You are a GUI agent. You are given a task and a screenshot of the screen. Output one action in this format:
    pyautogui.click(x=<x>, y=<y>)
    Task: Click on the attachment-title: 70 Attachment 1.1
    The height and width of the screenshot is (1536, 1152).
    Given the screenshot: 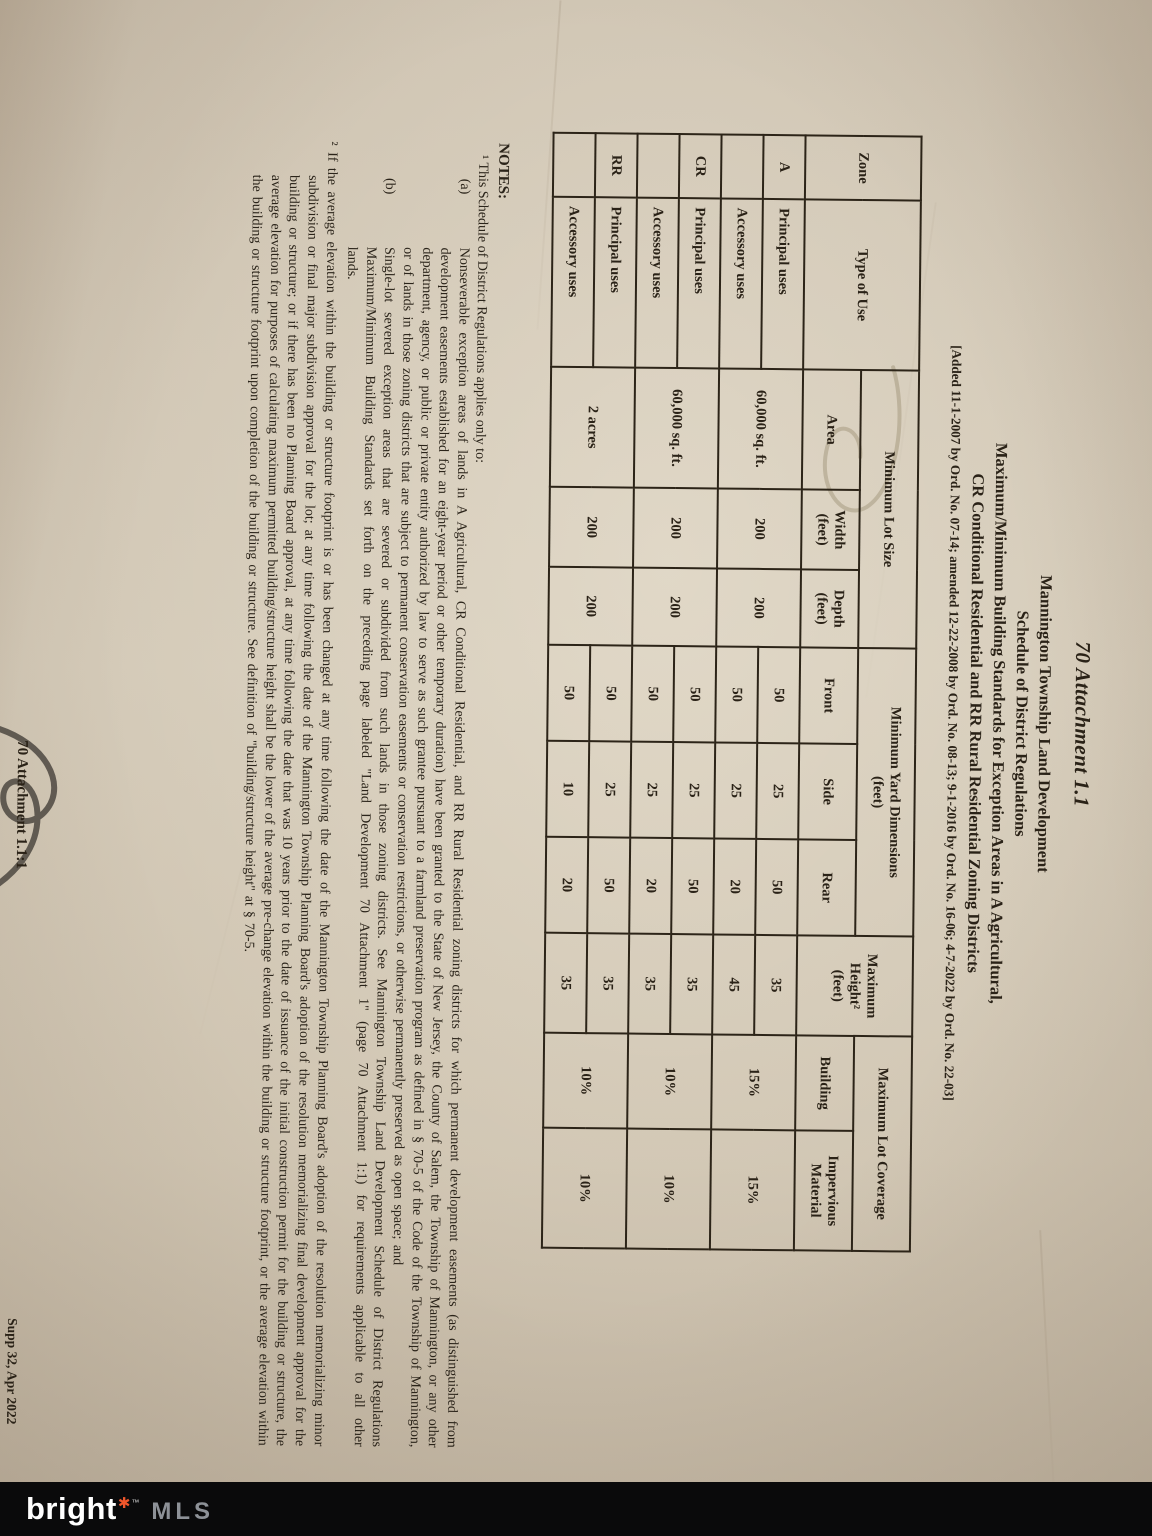 What is the action you would take?
    pyautogui.click(x=1082, y=724)
    